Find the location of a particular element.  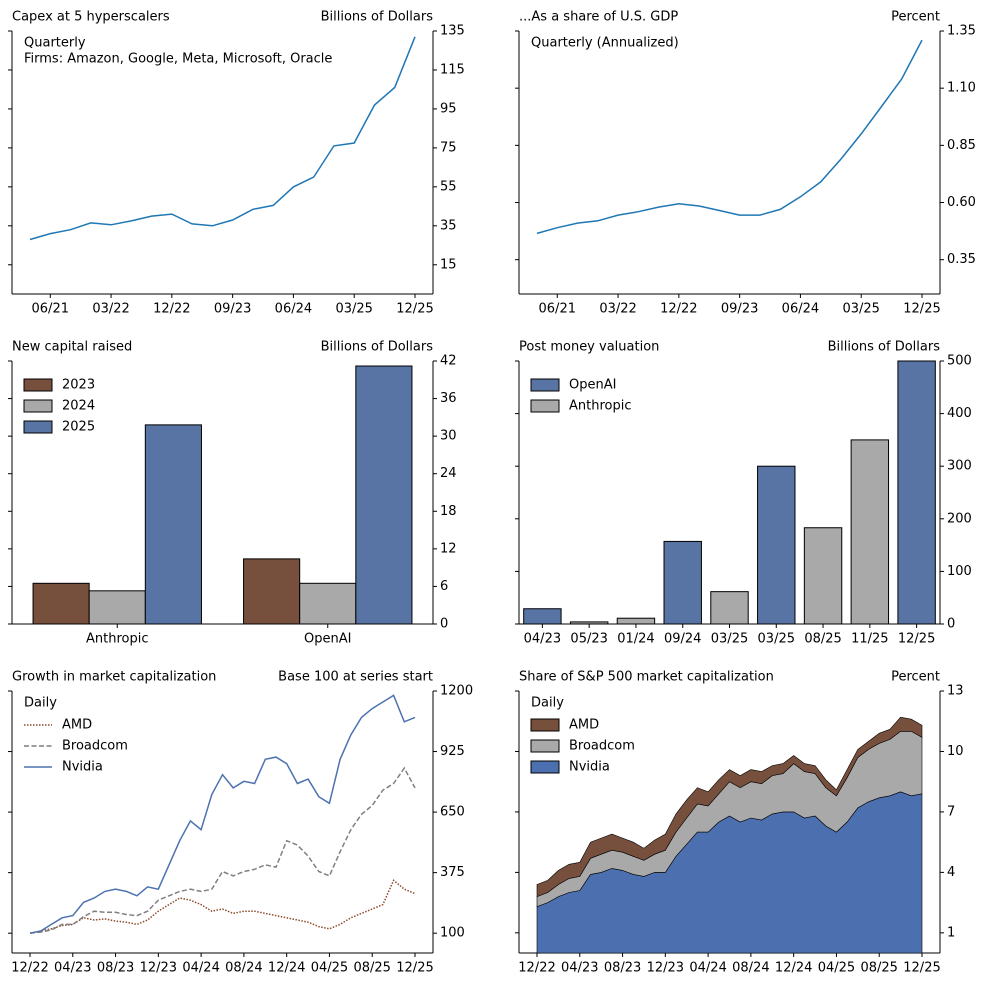

y-tick-label: 15 is located at coordinates (448, 264).